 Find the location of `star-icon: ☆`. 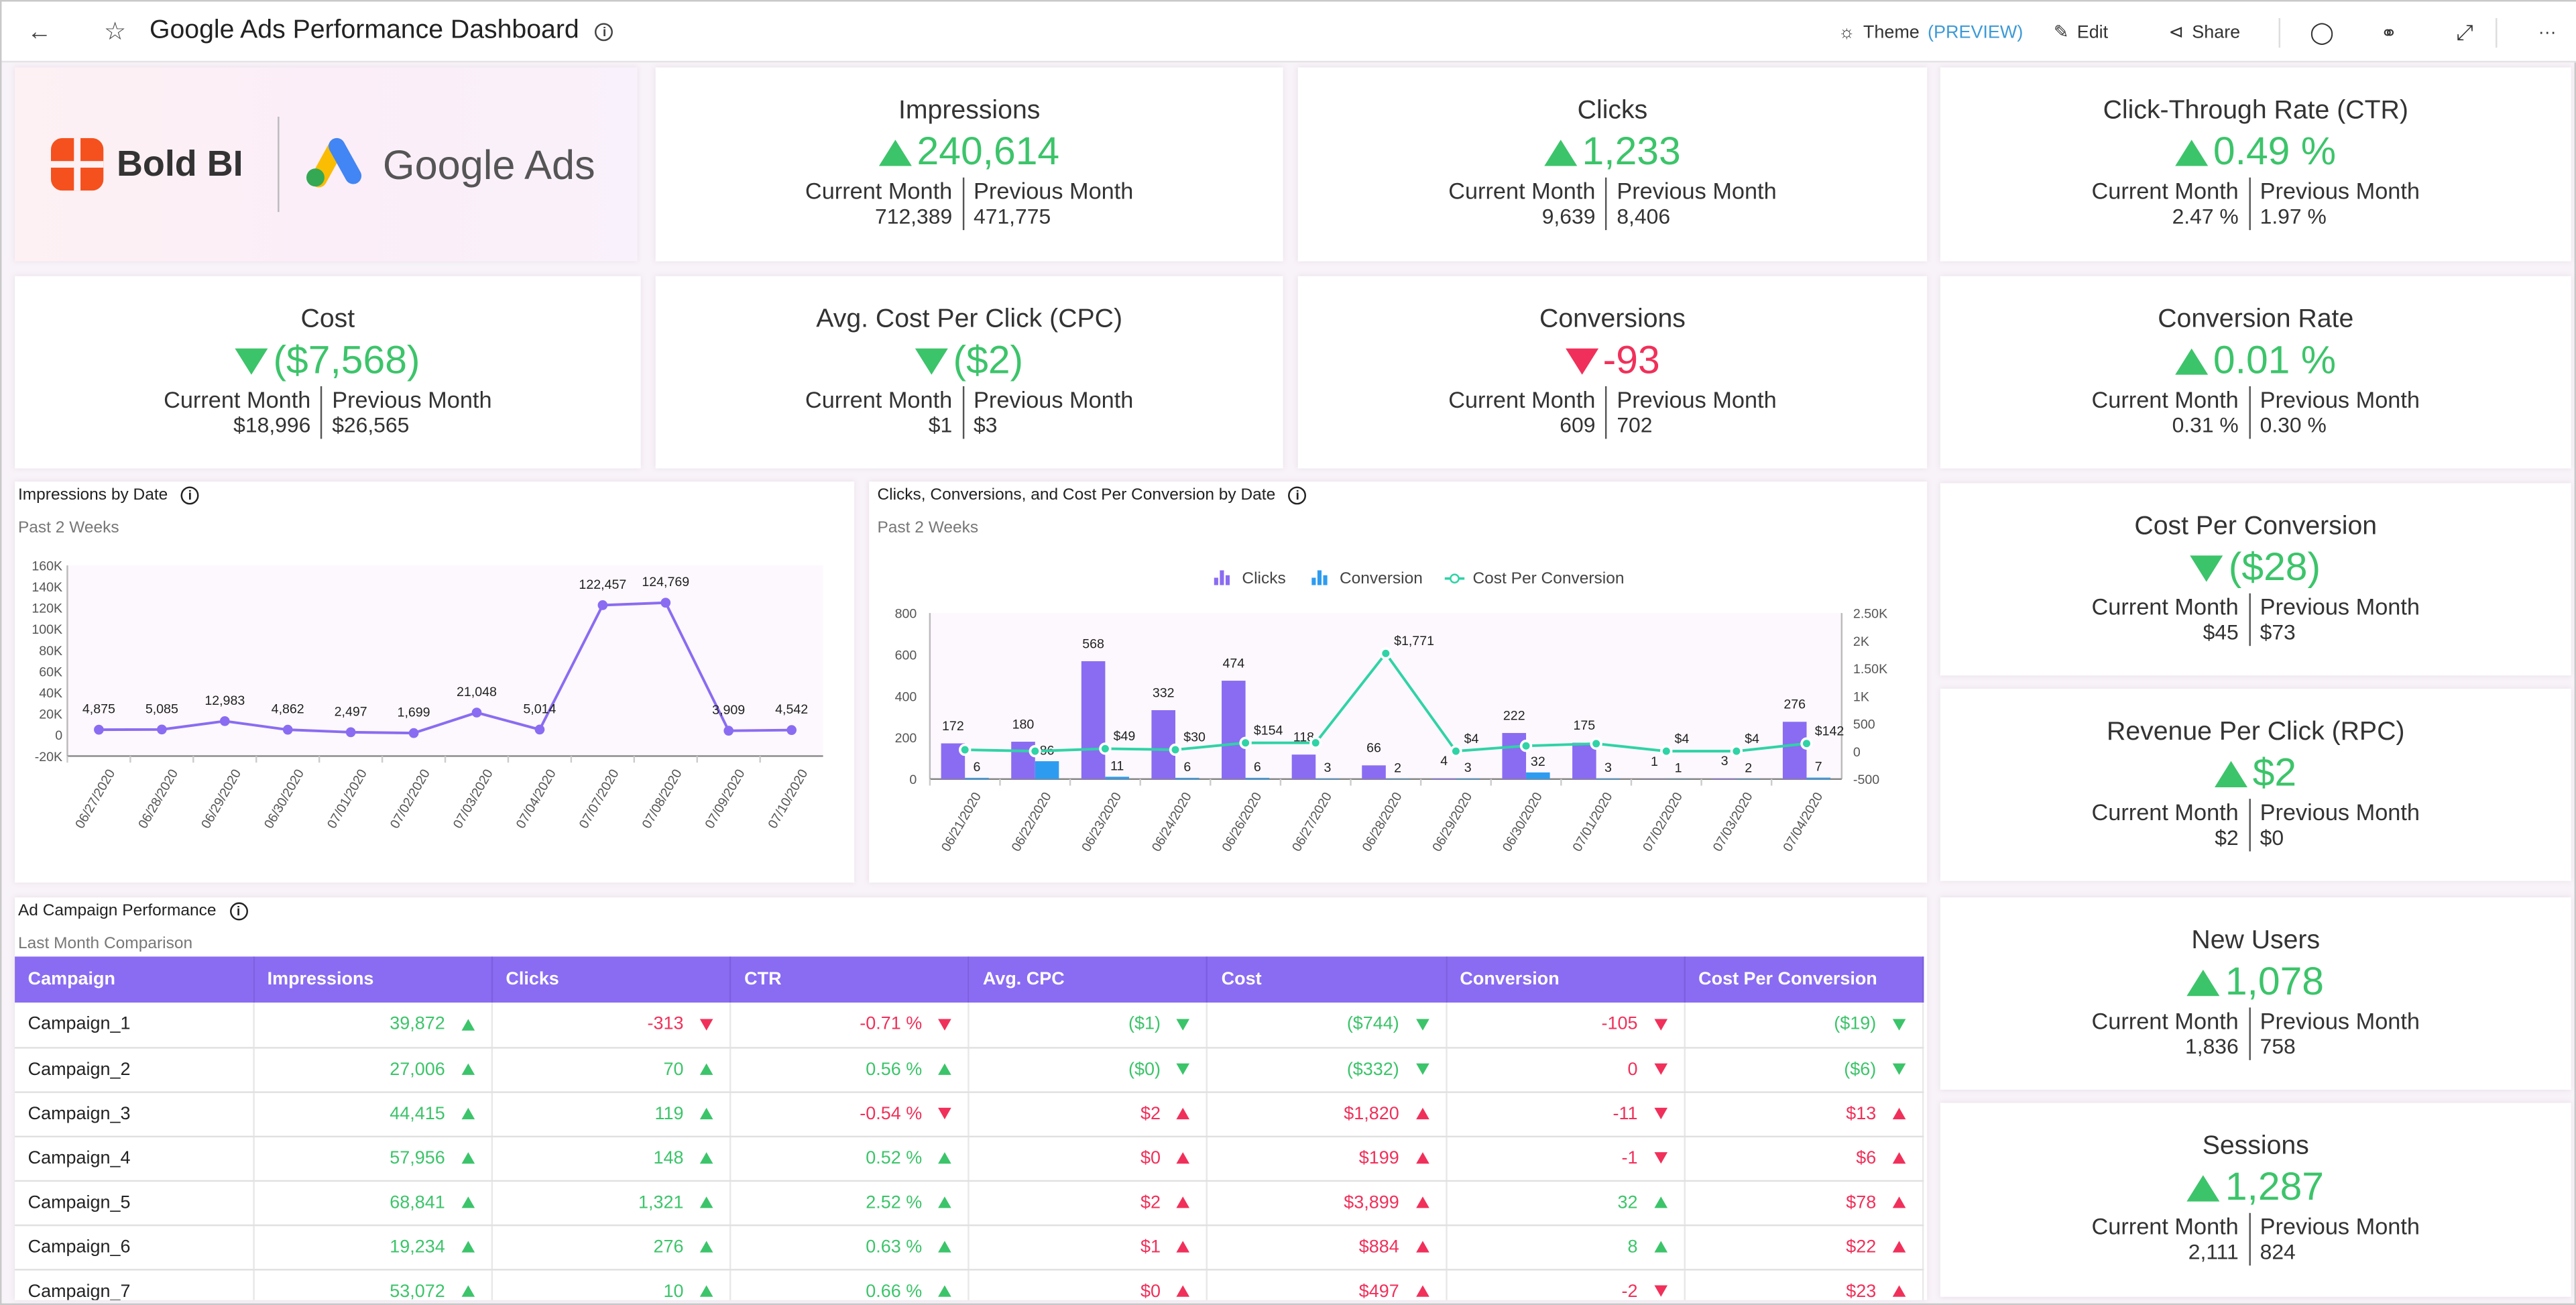

star-icon: ☆ is located at coordinates (115, 32).